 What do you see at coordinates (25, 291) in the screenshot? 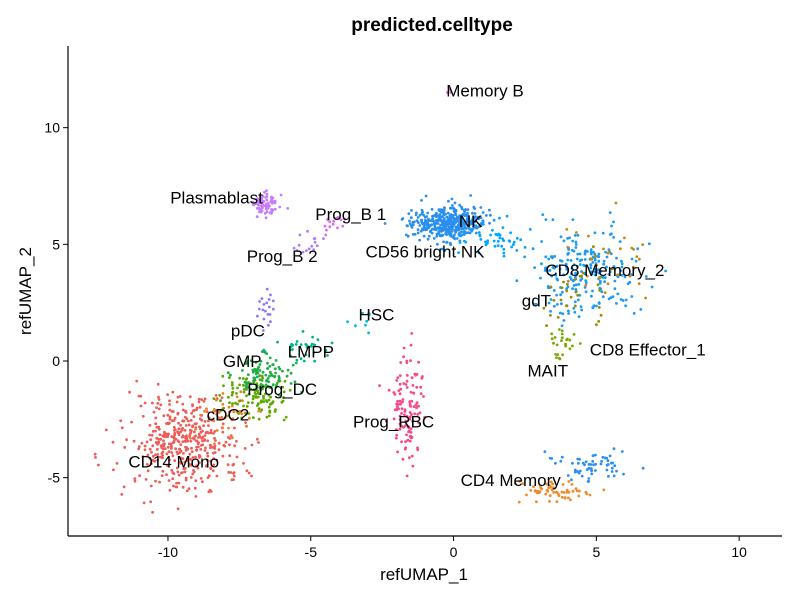
I see `y-axis-title: refUMAP_2` at bounding box center [25, 291].